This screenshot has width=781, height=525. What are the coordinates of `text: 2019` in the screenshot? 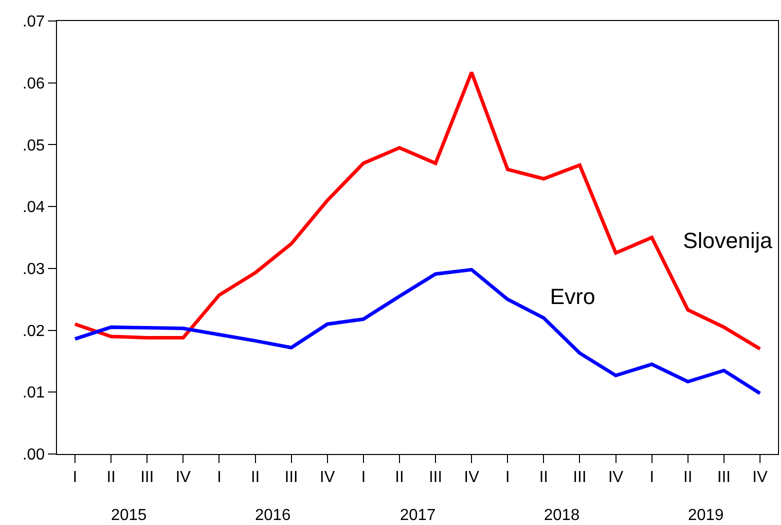 It's located at (706, 515).